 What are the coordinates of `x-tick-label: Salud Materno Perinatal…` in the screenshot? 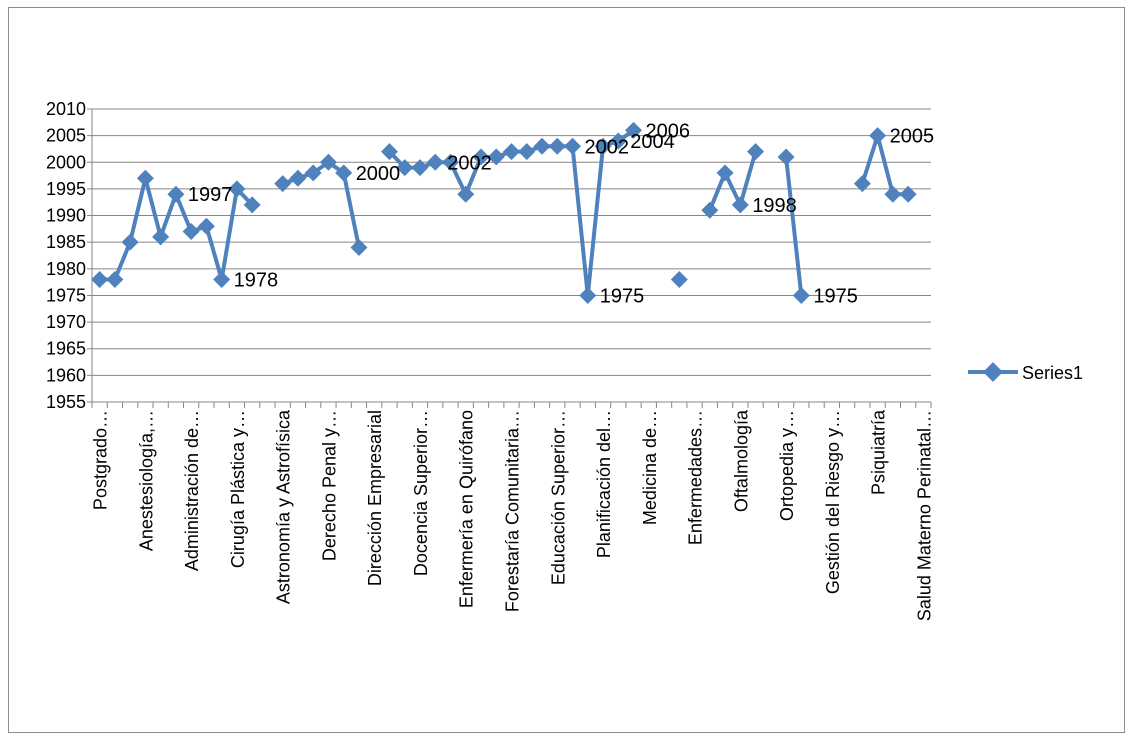 It's located at (924, 515).